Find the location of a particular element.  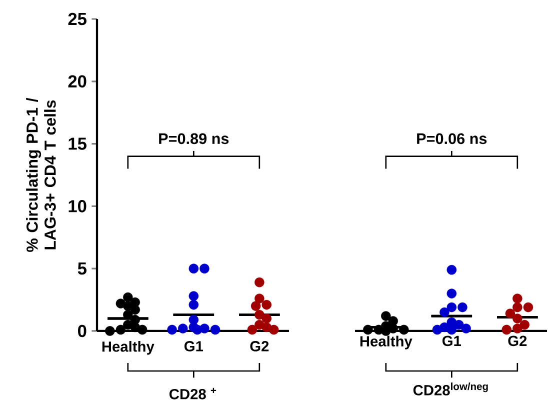

annotation: P=0.89 ns is located at coordinates (194, 138).